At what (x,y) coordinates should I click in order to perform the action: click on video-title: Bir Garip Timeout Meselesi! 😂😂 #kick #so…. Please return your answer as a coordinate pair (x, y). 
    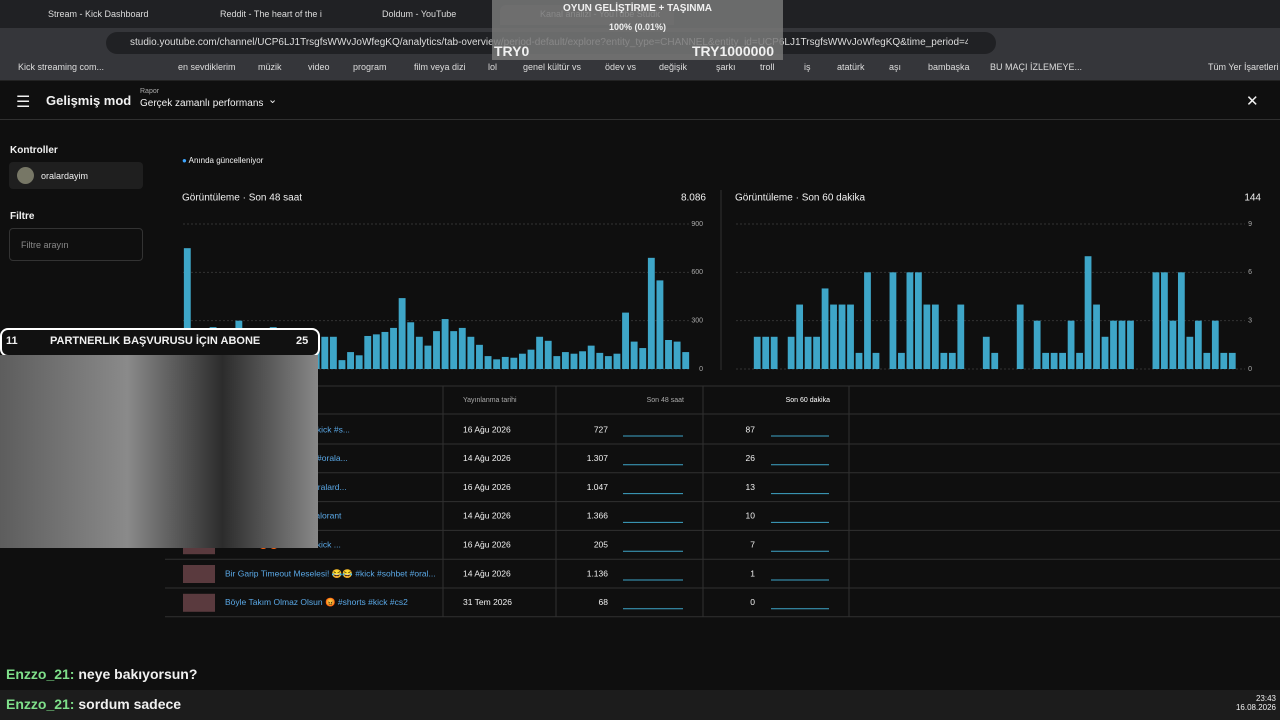
    Looking at the image, I should click on (330, 573).